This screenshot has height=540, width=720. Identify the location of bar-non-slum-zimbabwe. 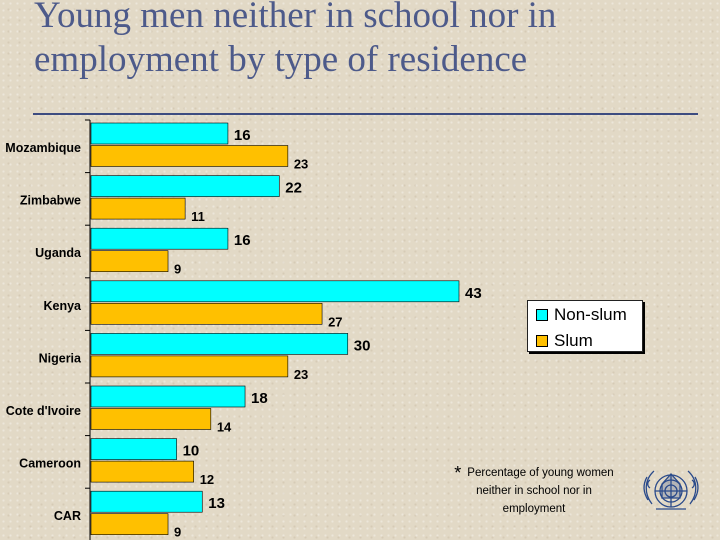
(185, 186).